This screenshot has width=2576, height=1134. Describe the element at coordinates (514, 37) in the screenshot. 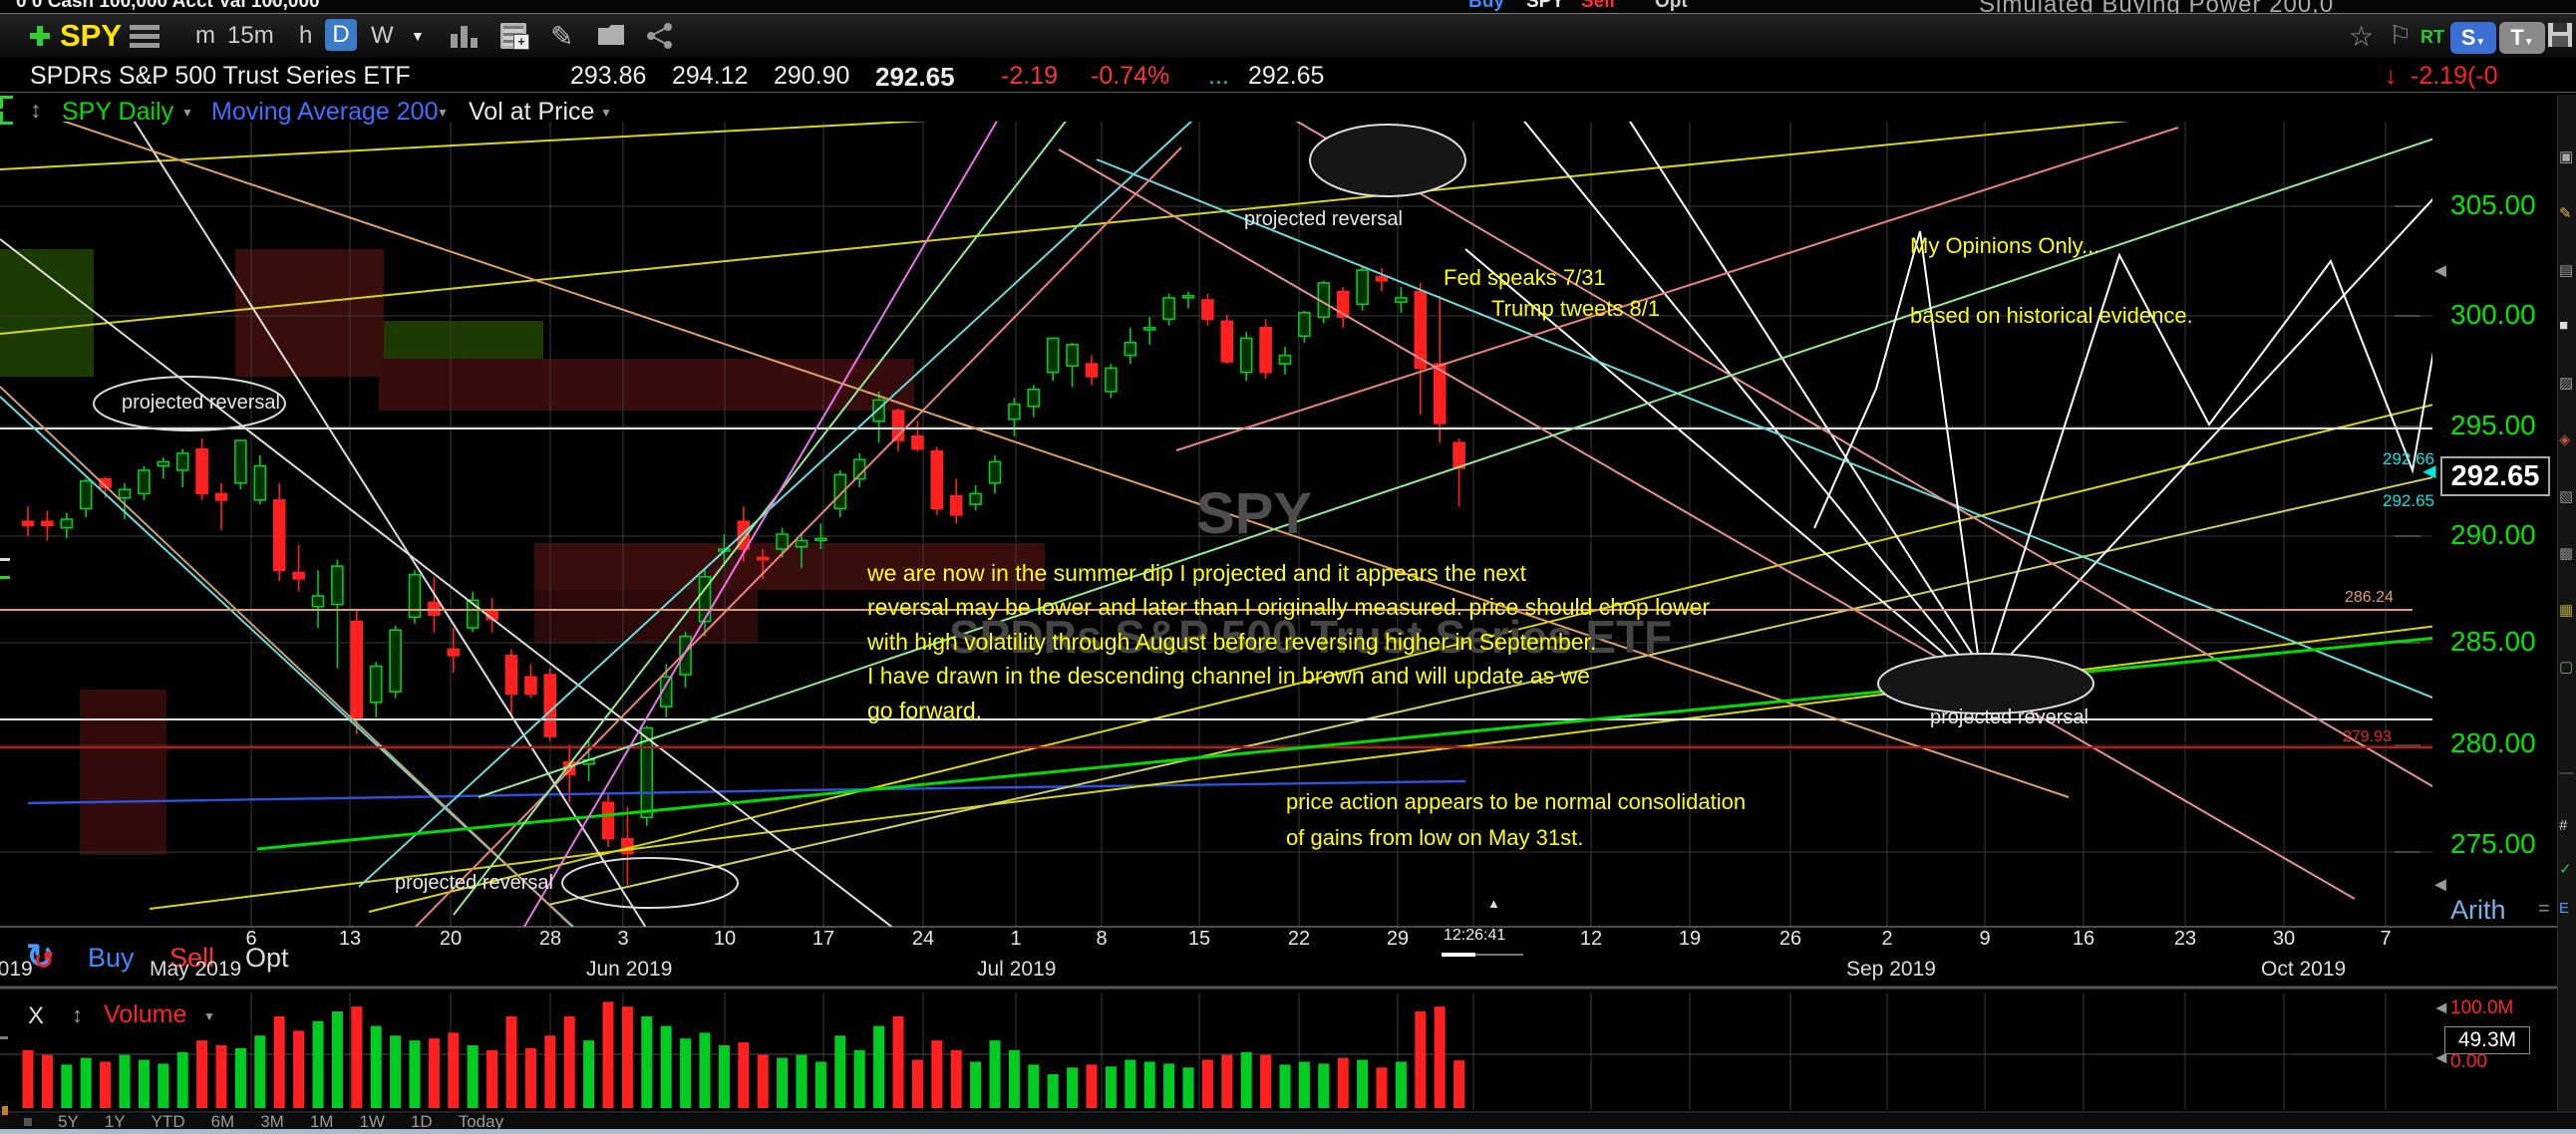

I see `condition-builder-icon: +` at that location.